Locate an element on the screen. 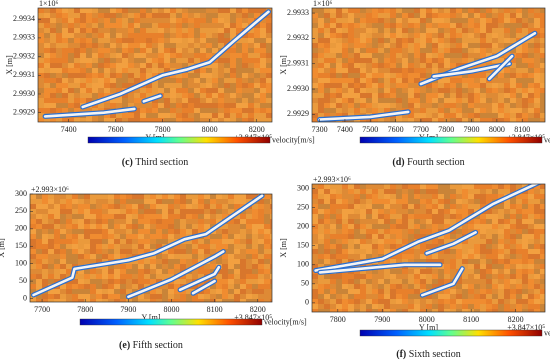 Image resolution: width=550 pixels, height=364 pixels. y-tick-label: 300 is located at coordinates (21, 193).